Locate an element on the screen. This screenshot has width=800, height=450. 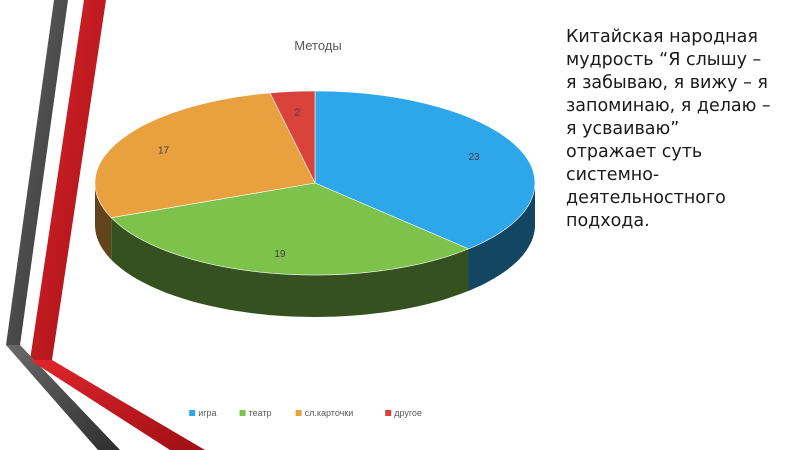
data-label-другое: 2 is located at coordinates (298, 113).